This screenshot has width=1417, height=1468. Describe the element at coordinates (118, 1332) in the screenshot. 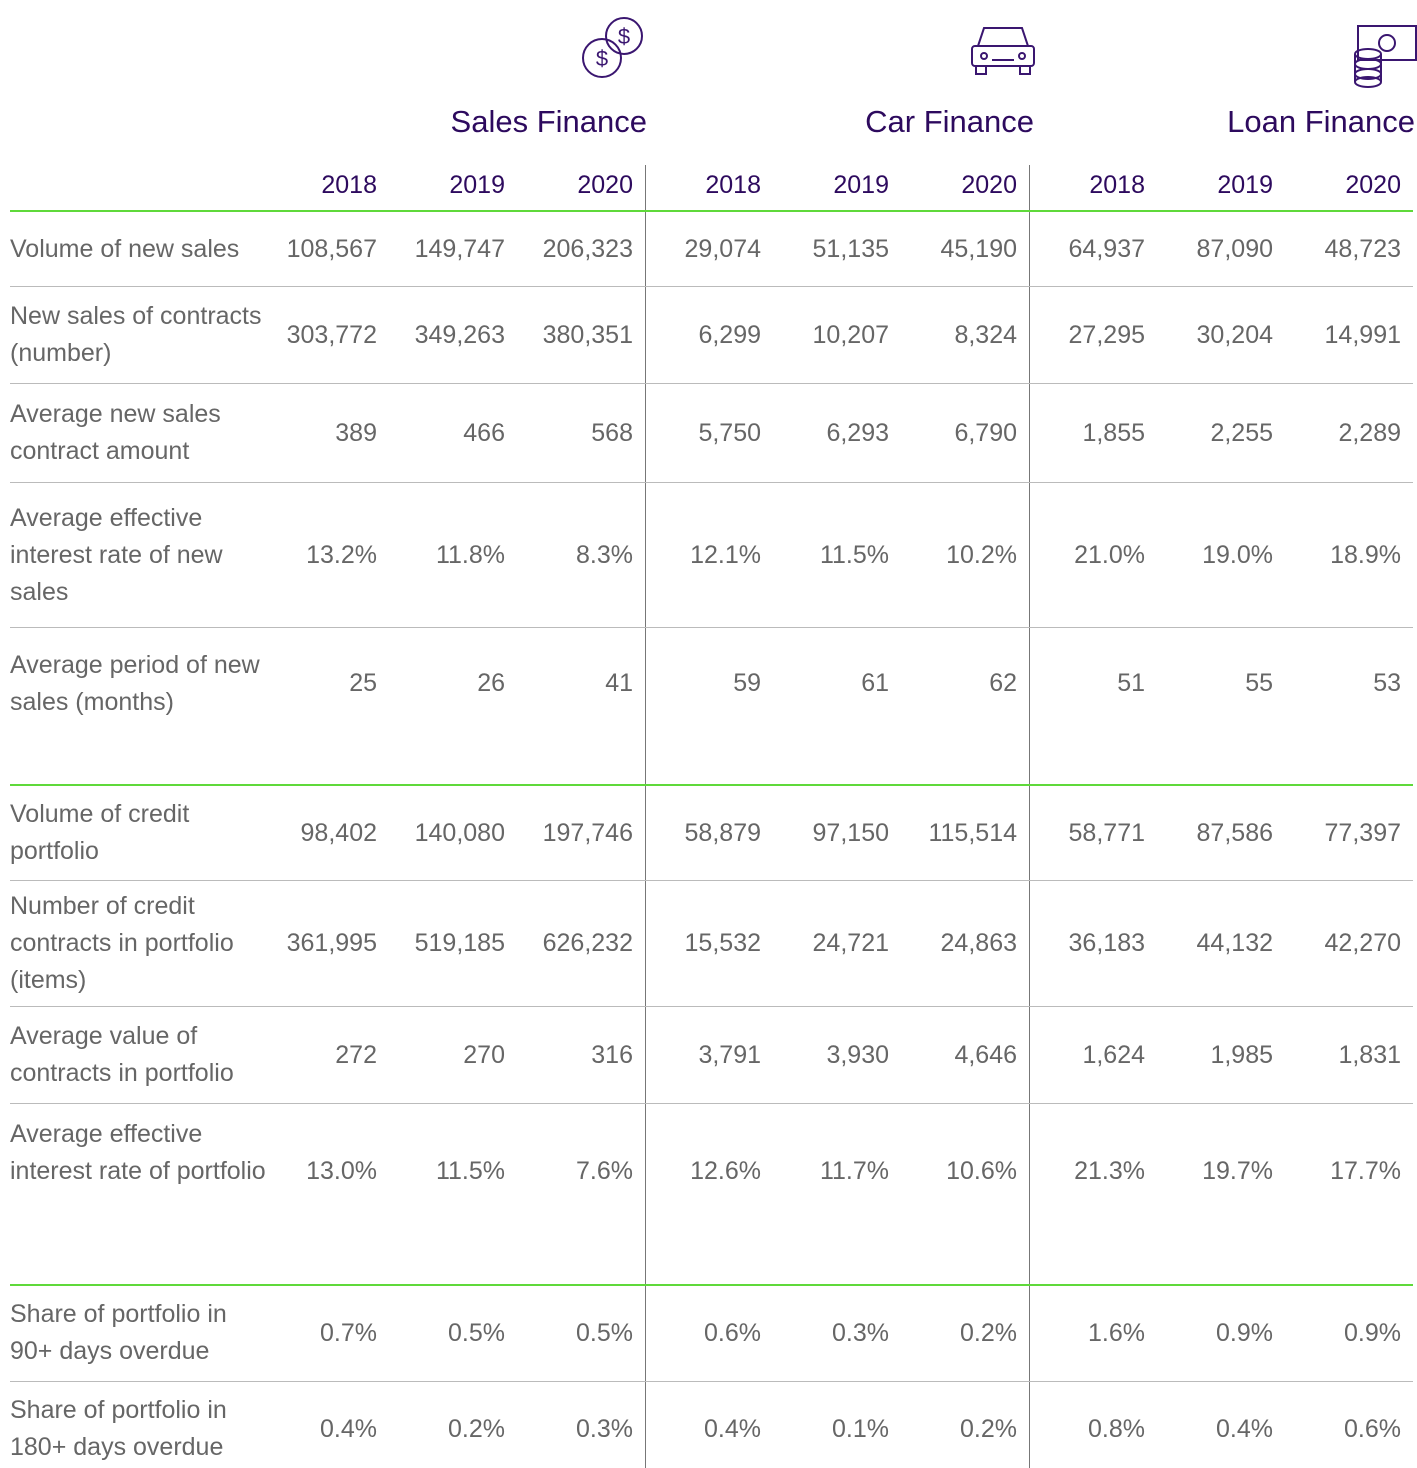

I see `row-label: Share of portfolio in 90+ days overdue` at that location.